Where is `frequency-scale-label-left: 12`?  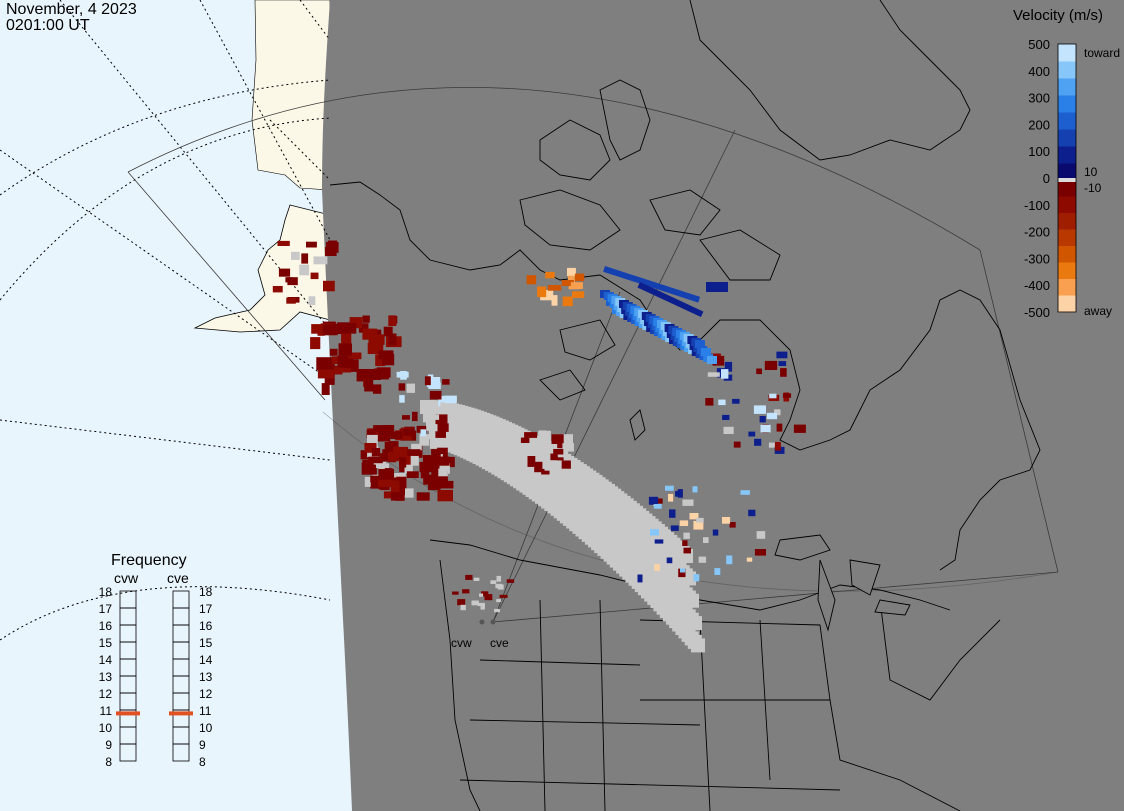 frequency-scale-label-left: 12 is located at coordinates (106, 694).